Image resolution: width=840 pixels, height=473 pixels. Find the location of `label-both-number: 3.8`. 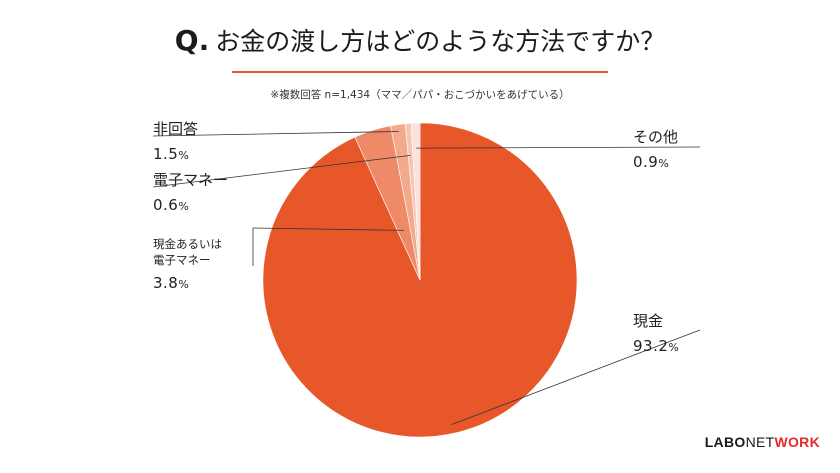

label-both-number: 3.8 is located at coordinates (166, 283).